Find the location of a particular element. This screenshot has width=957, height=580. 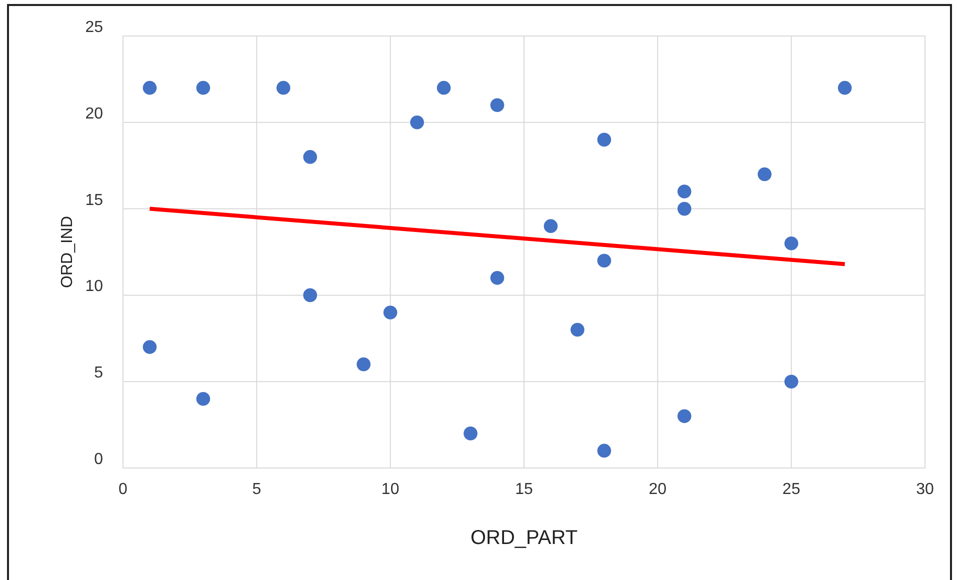

y-axis-title: ORD_IND is located at coordinates (67, 252).